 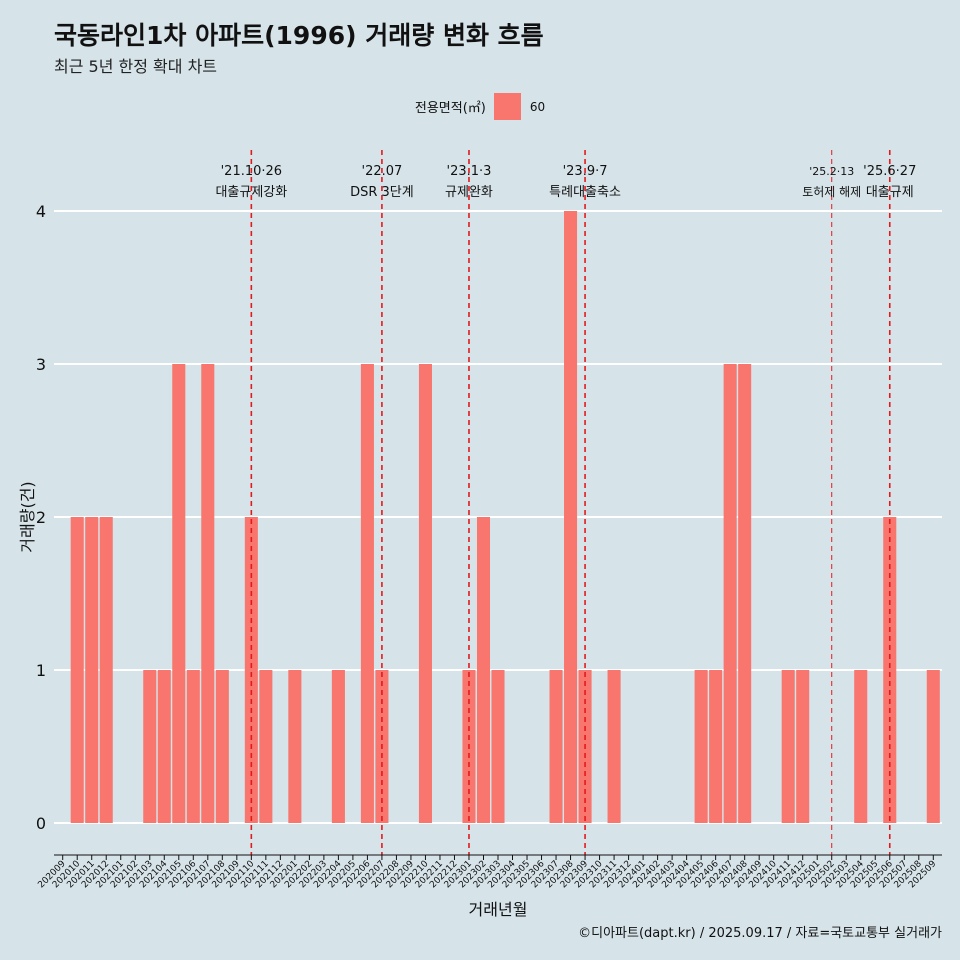 What do you see at coordinates (136, 66) in the screenshot?
I see `chart-subtitle: 최근 5년 한정 확대 차트` at bounding box center [136, 66].